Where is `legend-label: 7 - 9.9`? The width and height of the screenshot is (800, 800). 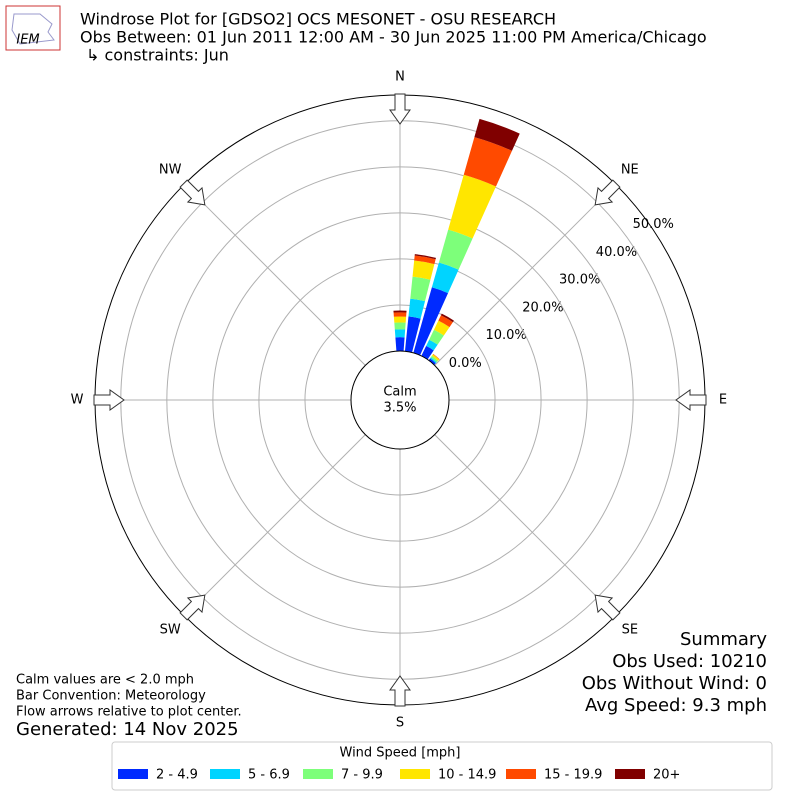
legend-label: 7 - 9.9 is located at coordinates (362, 775).